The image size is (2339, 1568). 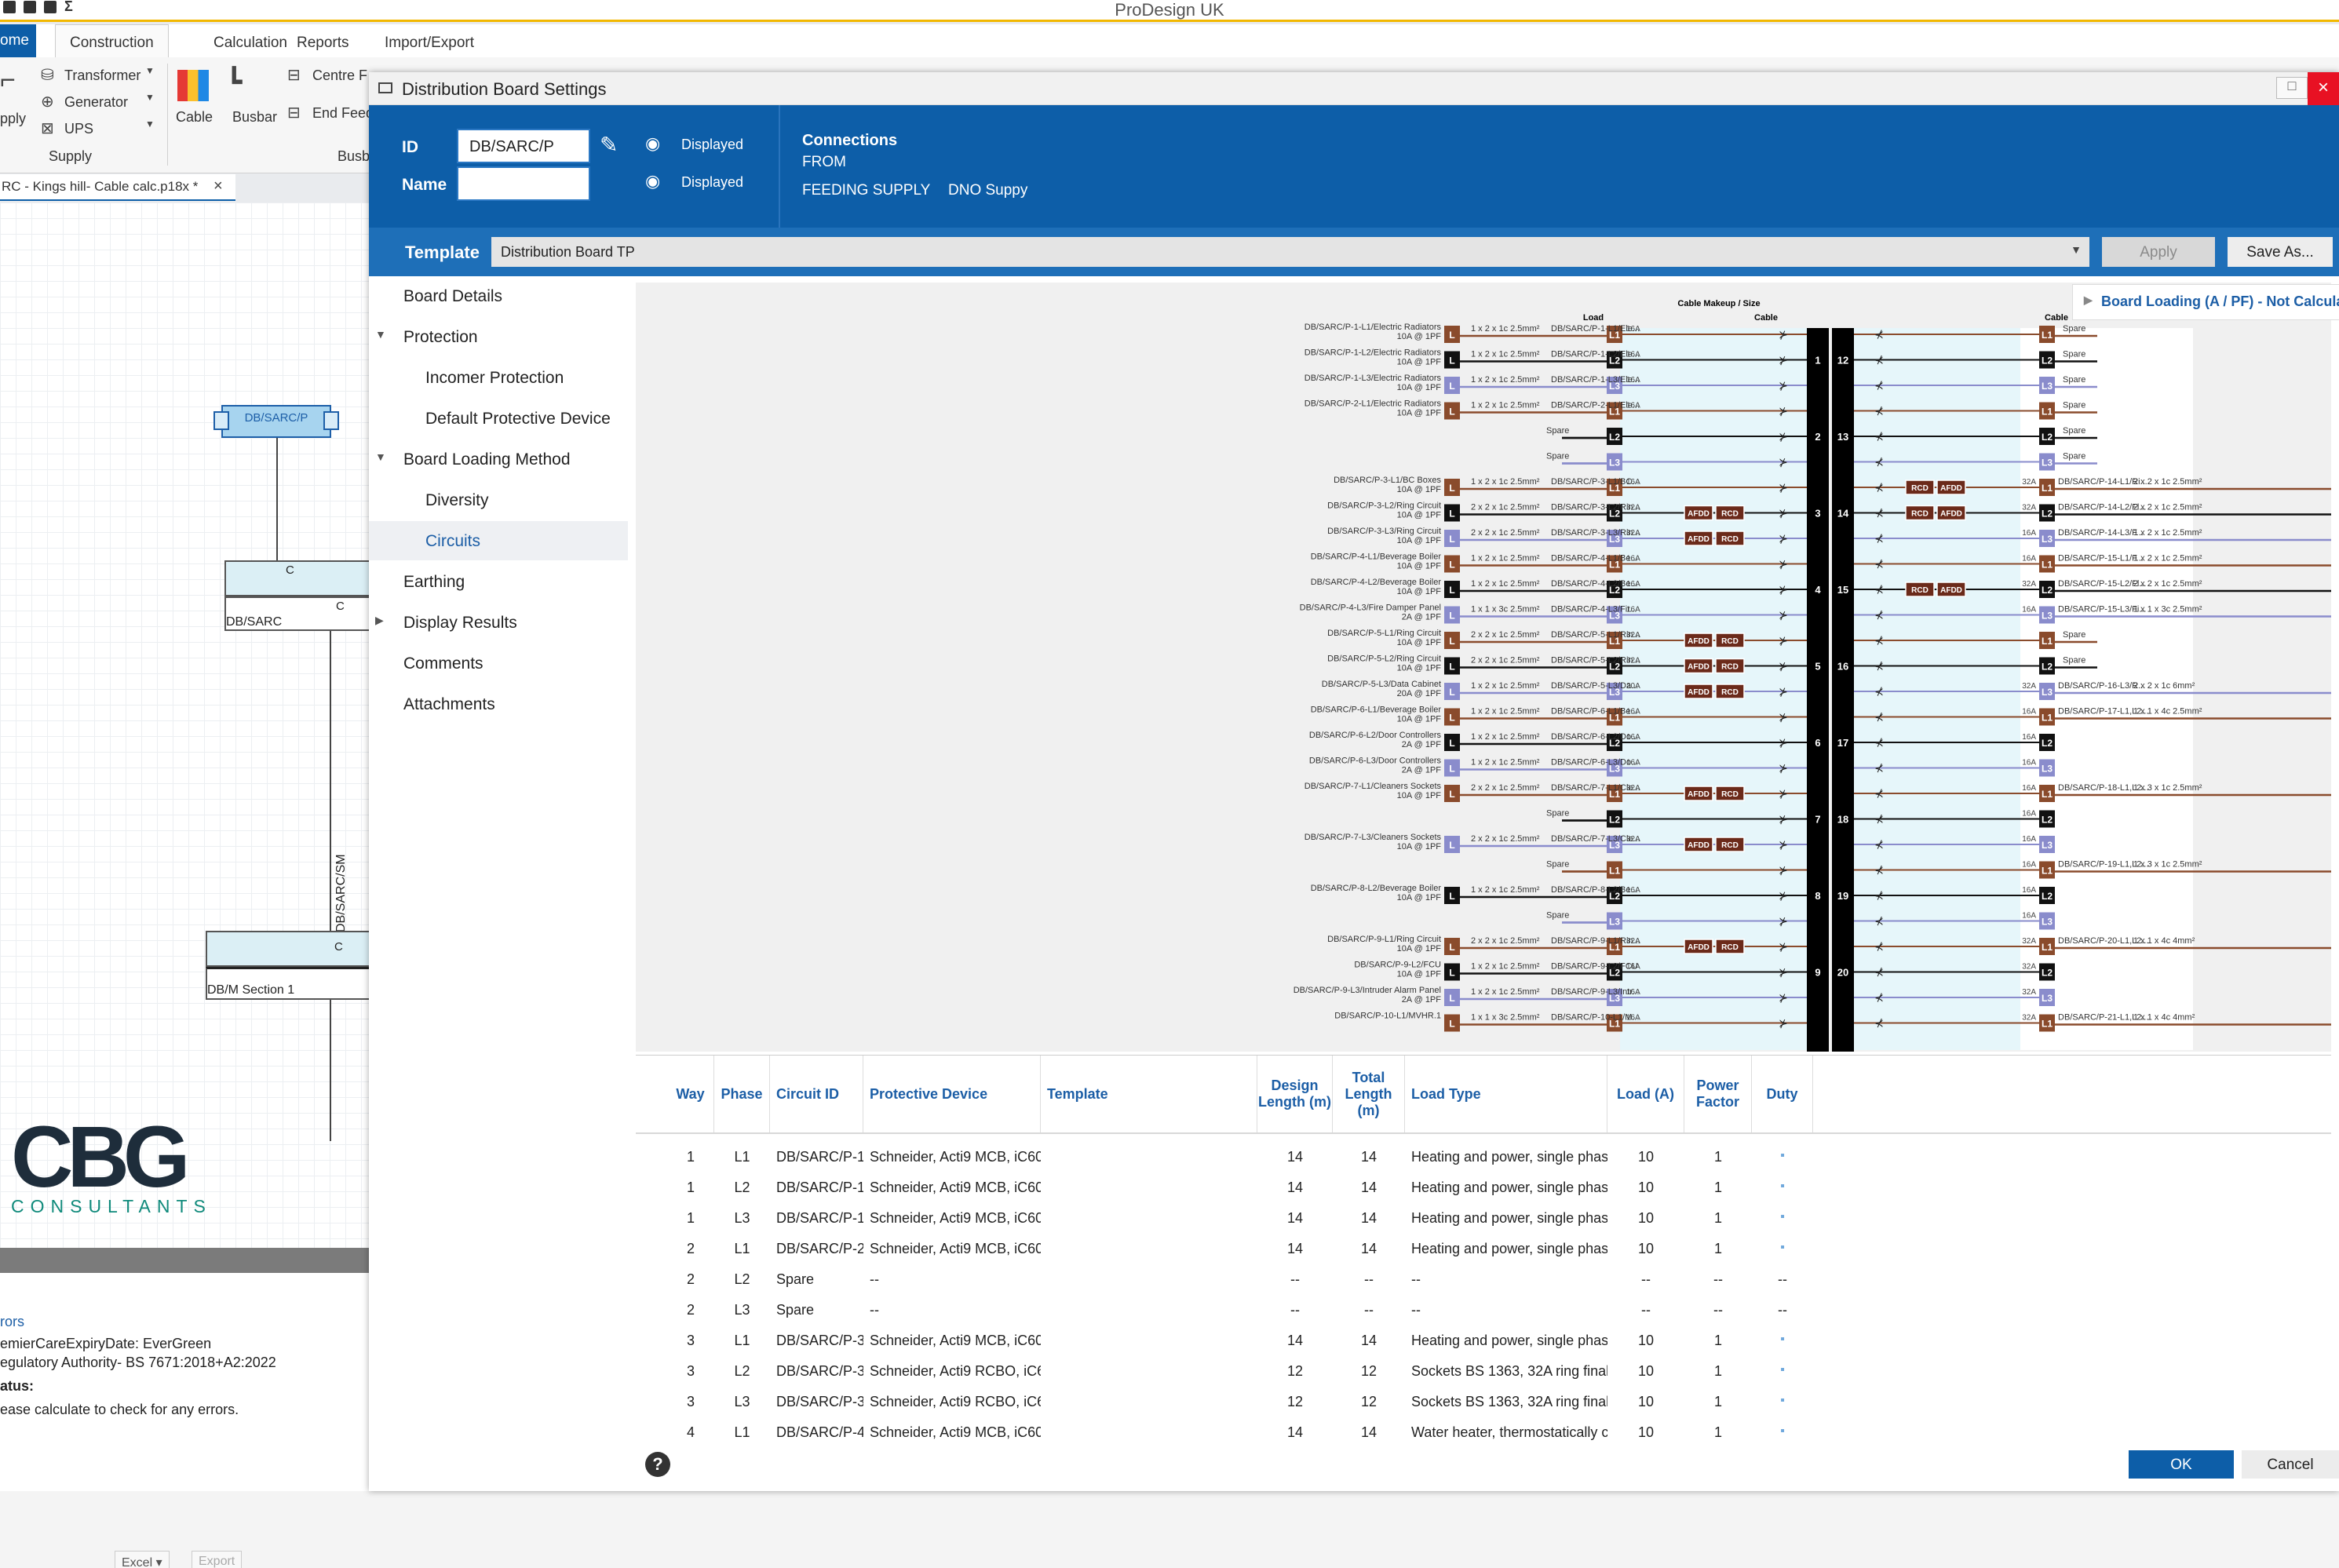 What do you see at coordinates (819, 1432) in the screenshot?
I see `table-cell-circuit-id: DB/SARC/P-4-L1` at bounding box center [819, 1432].